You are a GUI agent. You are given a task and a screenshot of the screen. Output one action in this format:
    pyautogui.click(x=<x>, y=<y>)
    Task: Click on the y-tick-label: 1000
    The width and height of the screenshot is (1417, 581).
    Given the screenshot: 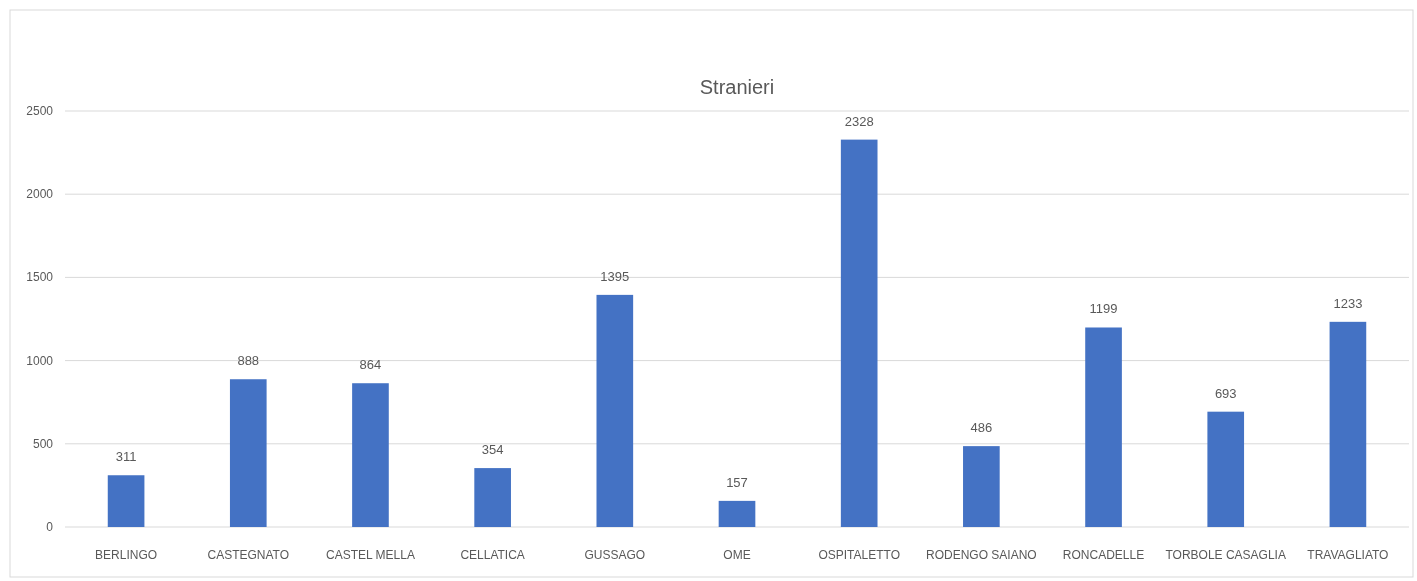 What is the action you would take?
    pyautogui.click(x=40, y=360)
    